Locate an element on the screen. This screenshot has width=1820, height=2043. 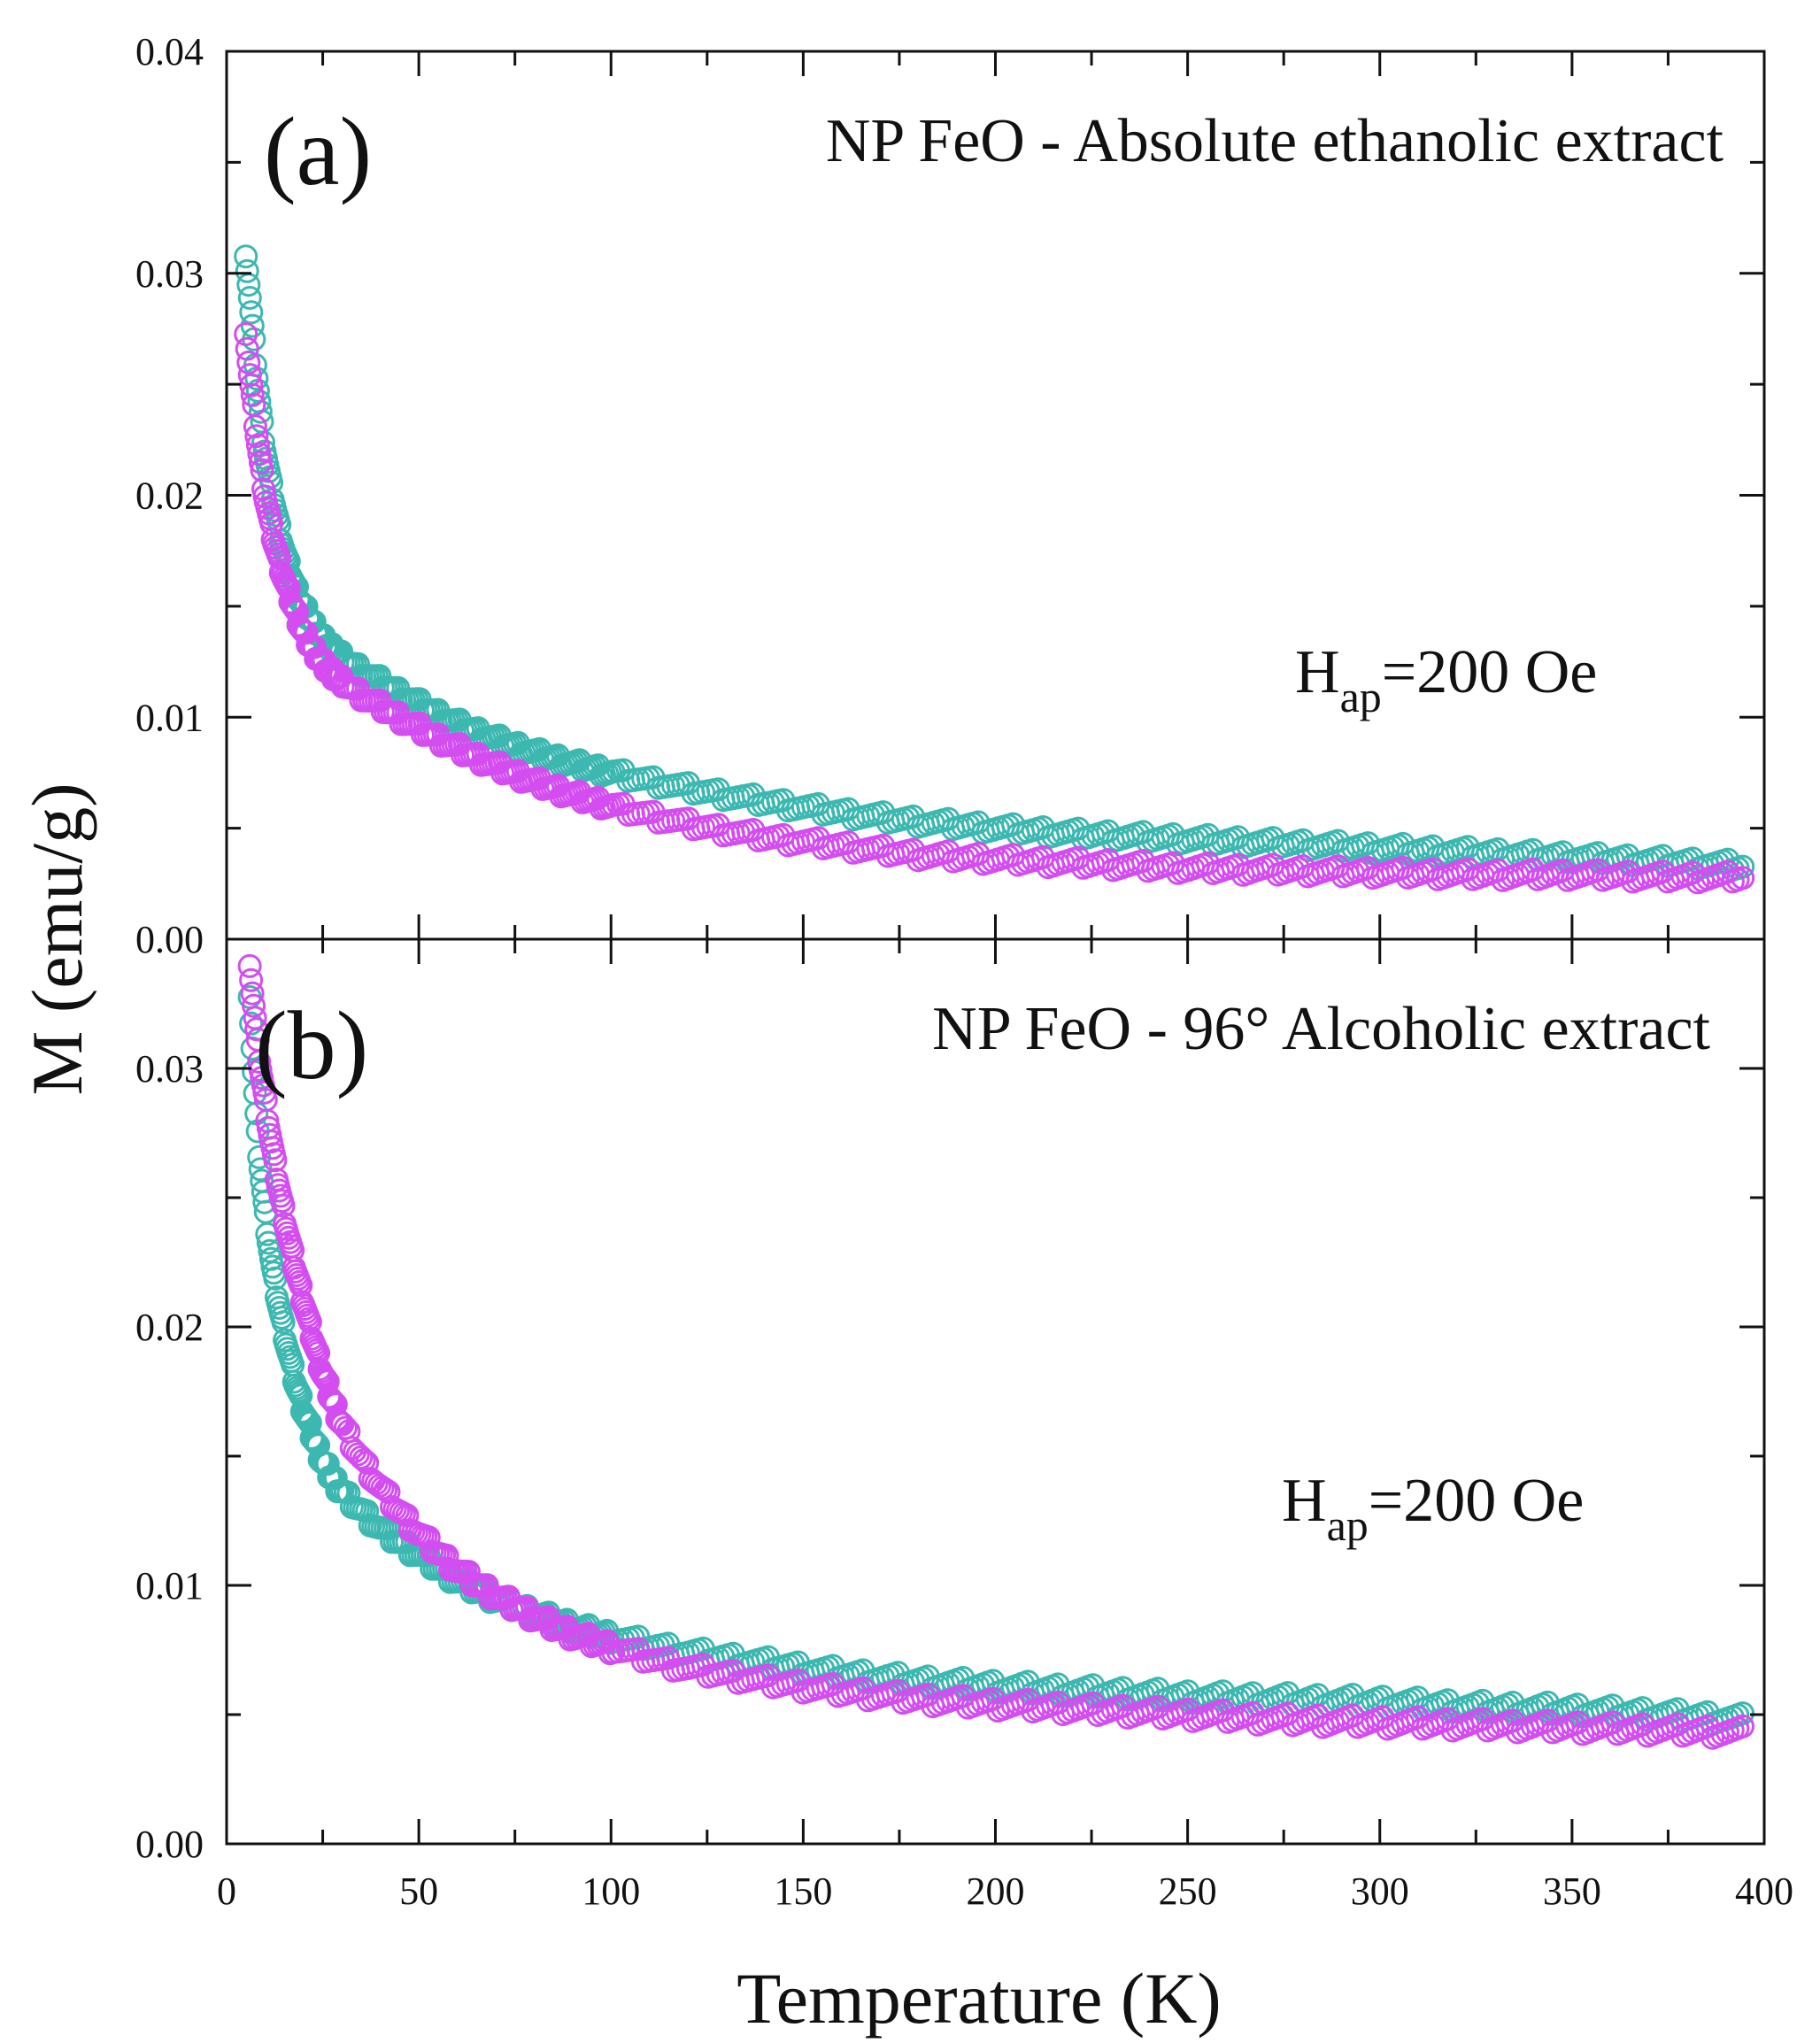
panel-b-y-tick-label: 0.01 is located at coordinates (169, 1585).